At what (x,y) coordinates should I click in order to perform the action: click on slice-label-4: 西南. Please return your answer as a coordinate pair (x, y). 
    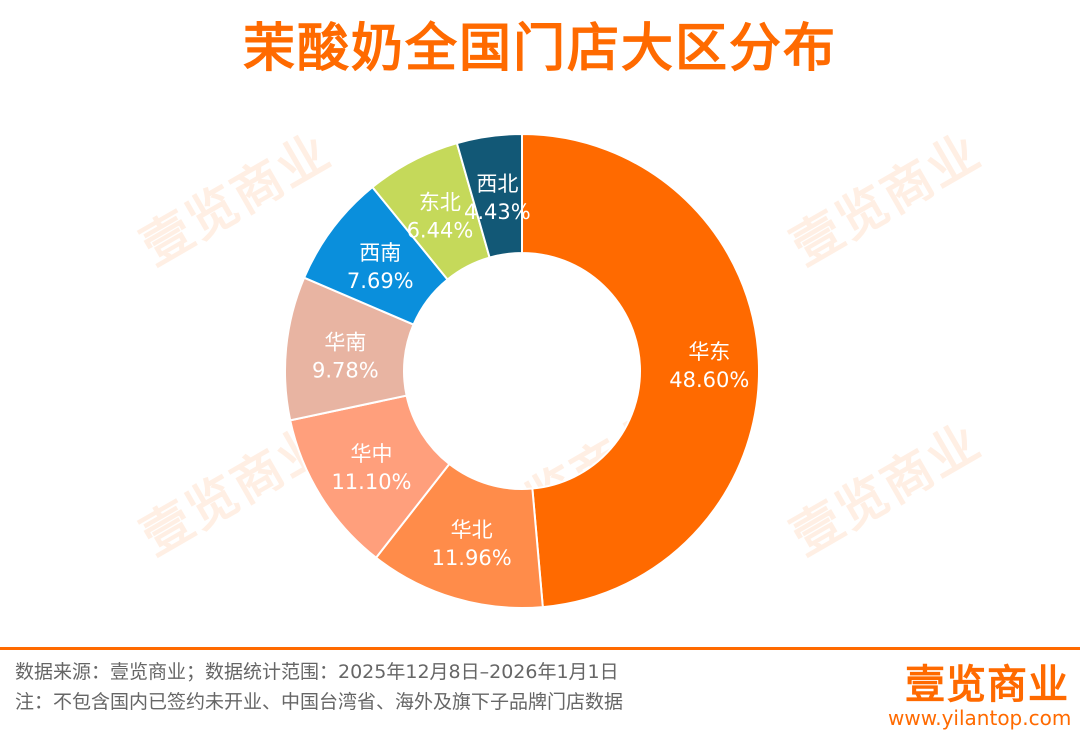
    Looking at the image, I should click on (380, 253).